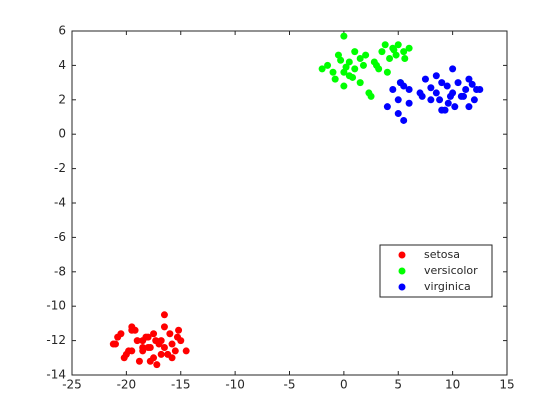 The width and height of the screenshot is (560, 420). What do you see at coordinates (181, 385) in the screenshot?
I see `x-tick-label: -15` at bounding box center [181, 385].